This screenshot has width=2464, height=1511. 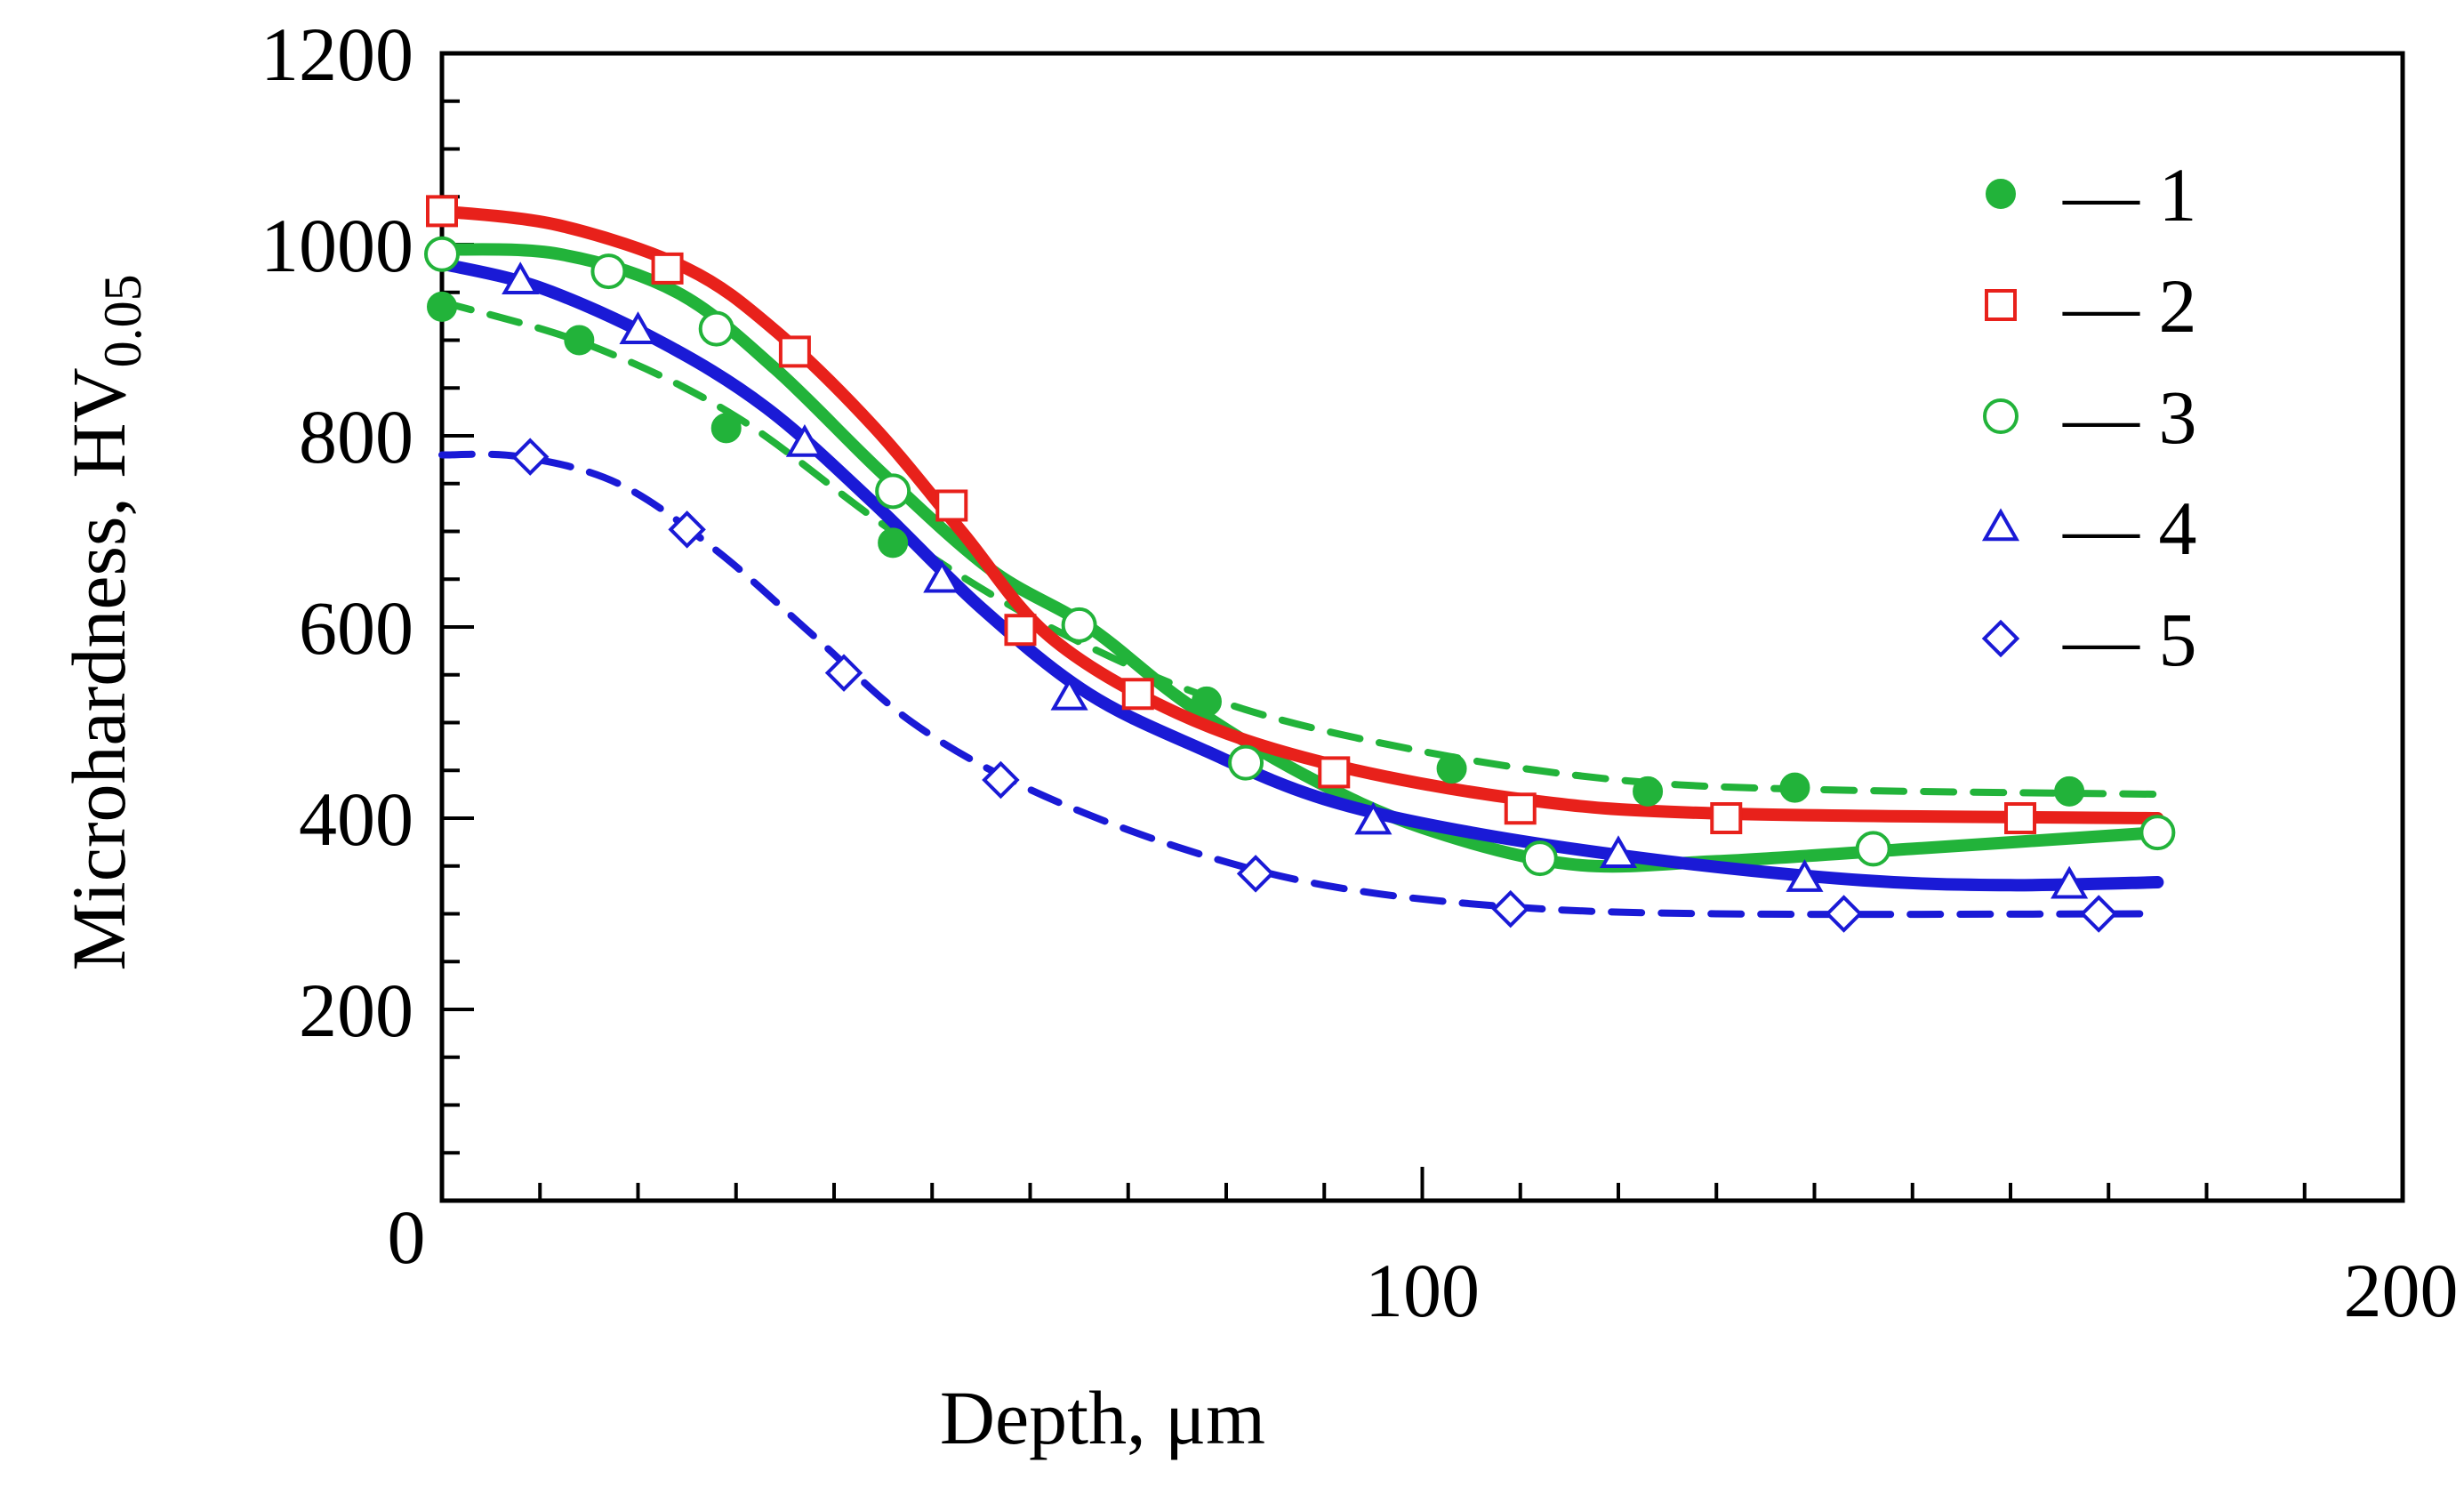 I want to click on legend-label-series-3: — 3, so click(x=2129, y=417).